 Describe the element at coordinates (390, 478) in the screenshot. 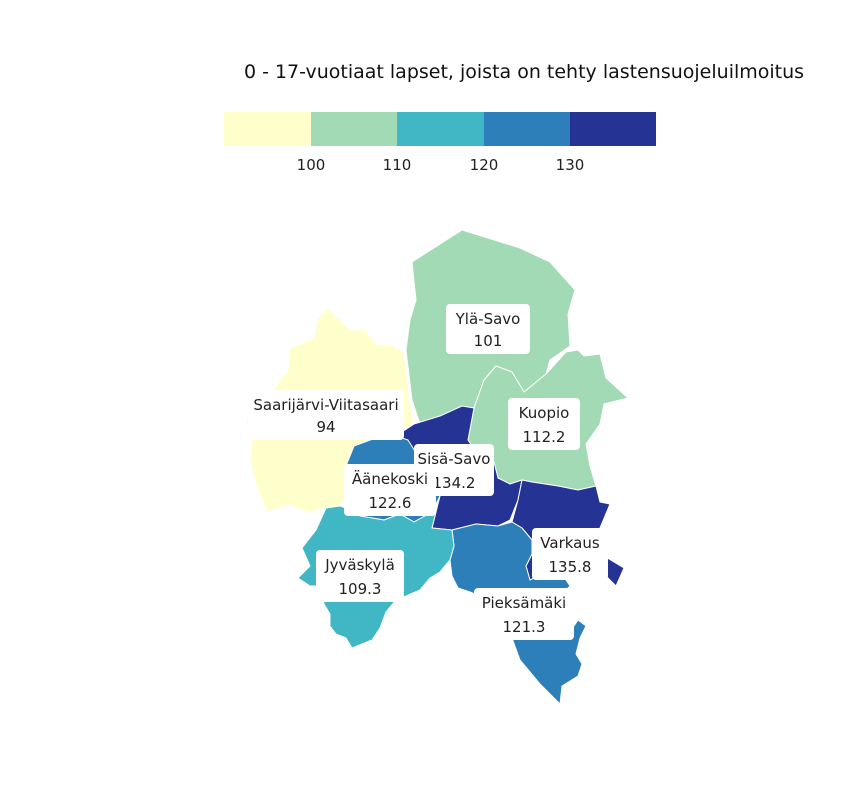

I see `region-name-aanekoski: Äänekoski` at that location.